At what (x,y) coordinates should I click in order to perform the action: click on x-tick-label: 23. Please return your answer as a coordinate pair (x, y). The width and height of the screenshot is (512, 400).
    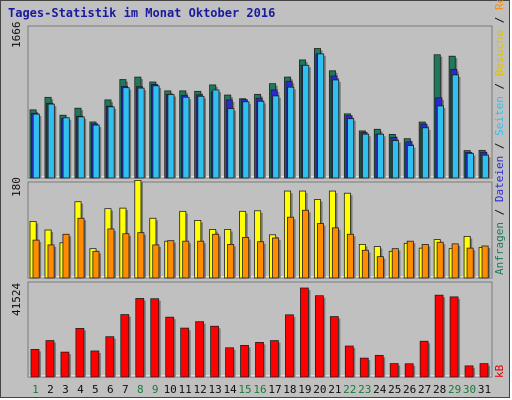
    Looking at the image, I should click on (364, 389).